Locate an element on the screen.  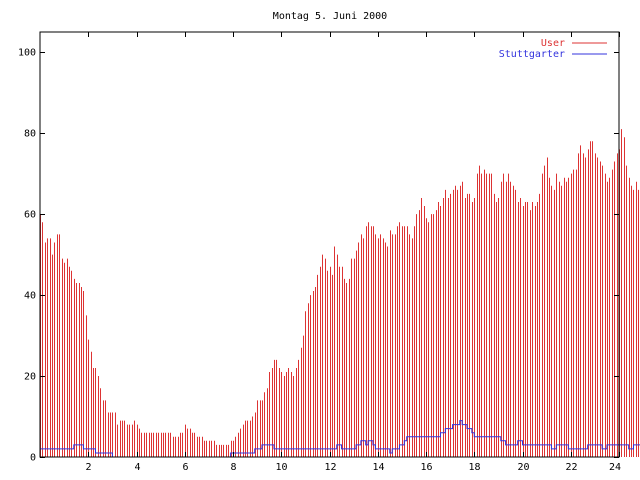
x-tick-label: 24 is located at coordinates (615, 467).